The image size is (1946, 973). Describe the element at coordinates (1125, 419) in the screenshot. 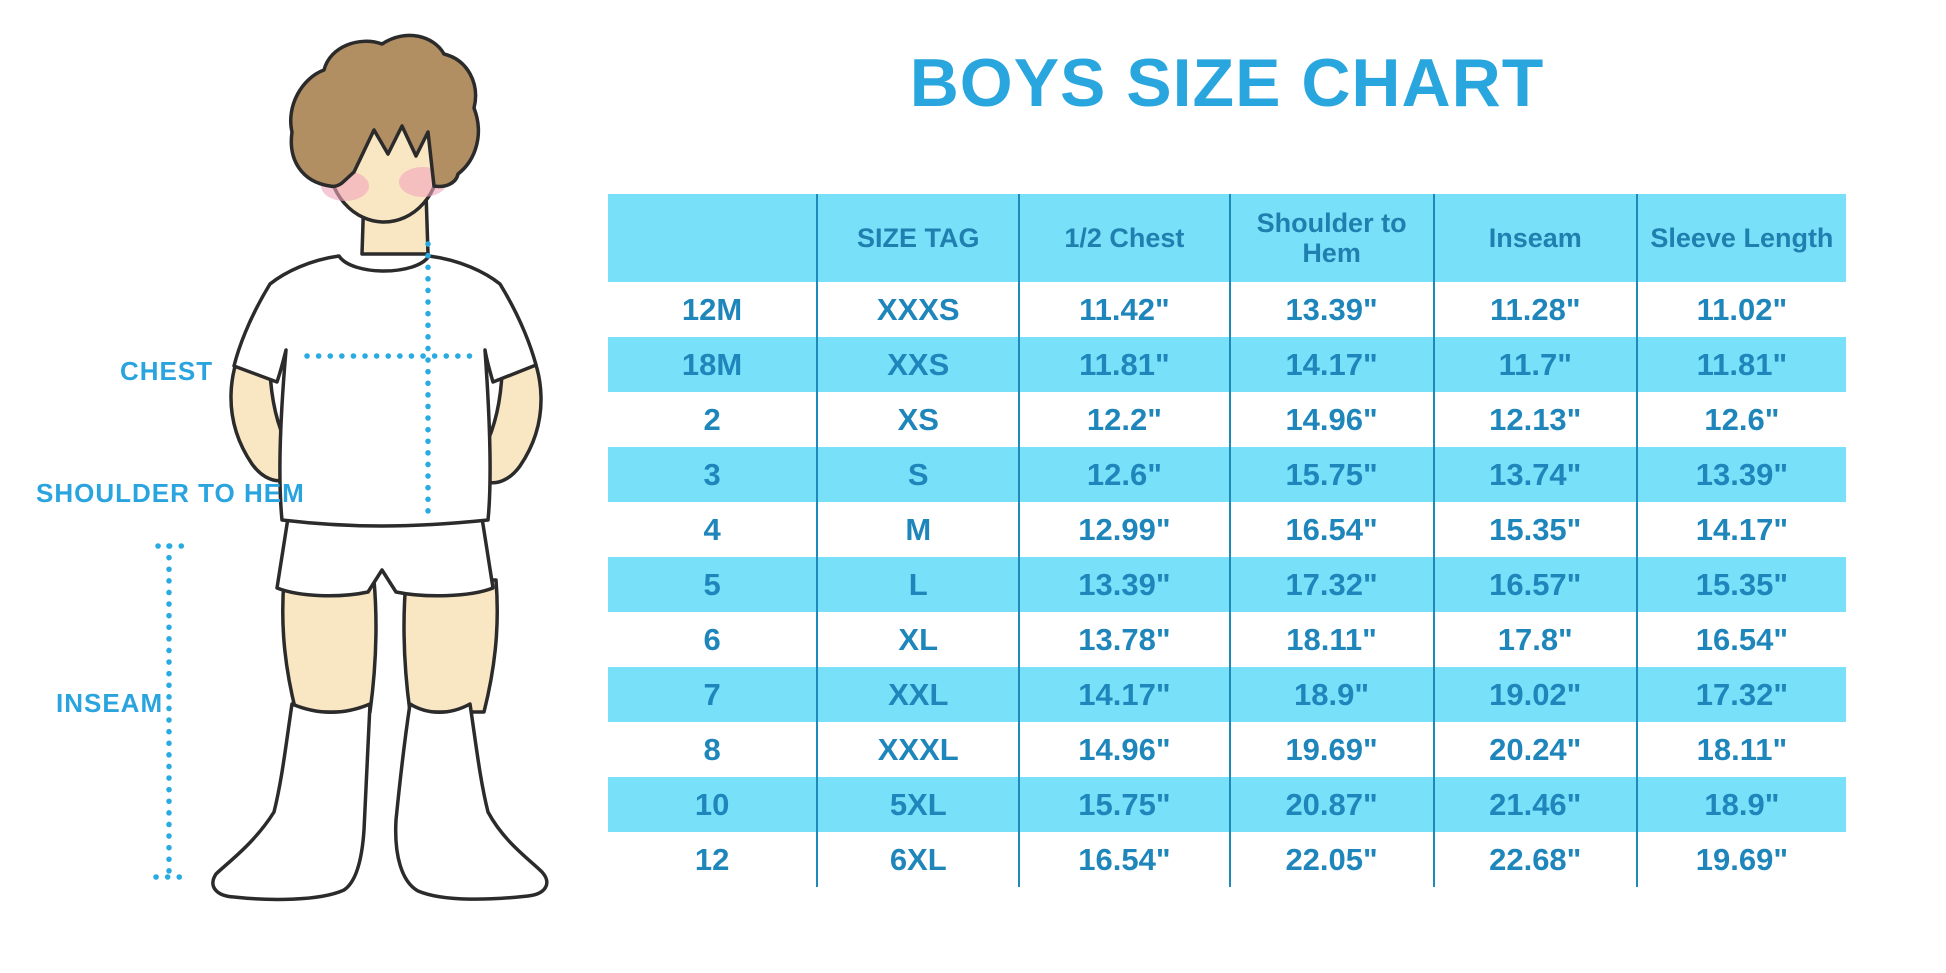

I see `measurement-cell: 12.2"` at that location.